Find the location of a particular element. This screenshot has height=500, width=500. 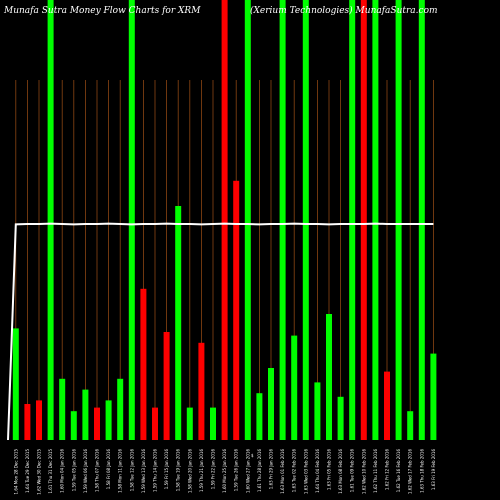

currency-label: $ is located at coordinates (252, 455).